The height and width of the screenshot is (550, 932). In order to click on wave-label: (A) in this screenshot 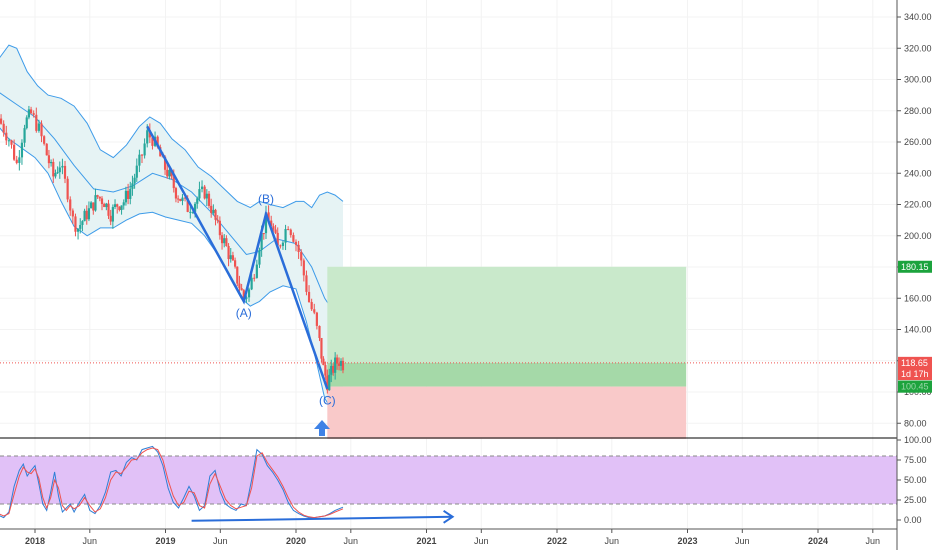, I will do `click(244, 313)`.